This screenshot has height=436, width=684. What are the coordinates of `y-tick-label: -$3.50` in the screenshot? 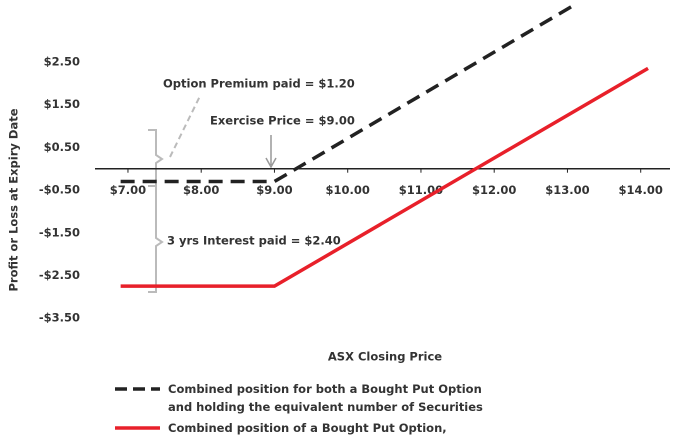 It's located at (59, 318).